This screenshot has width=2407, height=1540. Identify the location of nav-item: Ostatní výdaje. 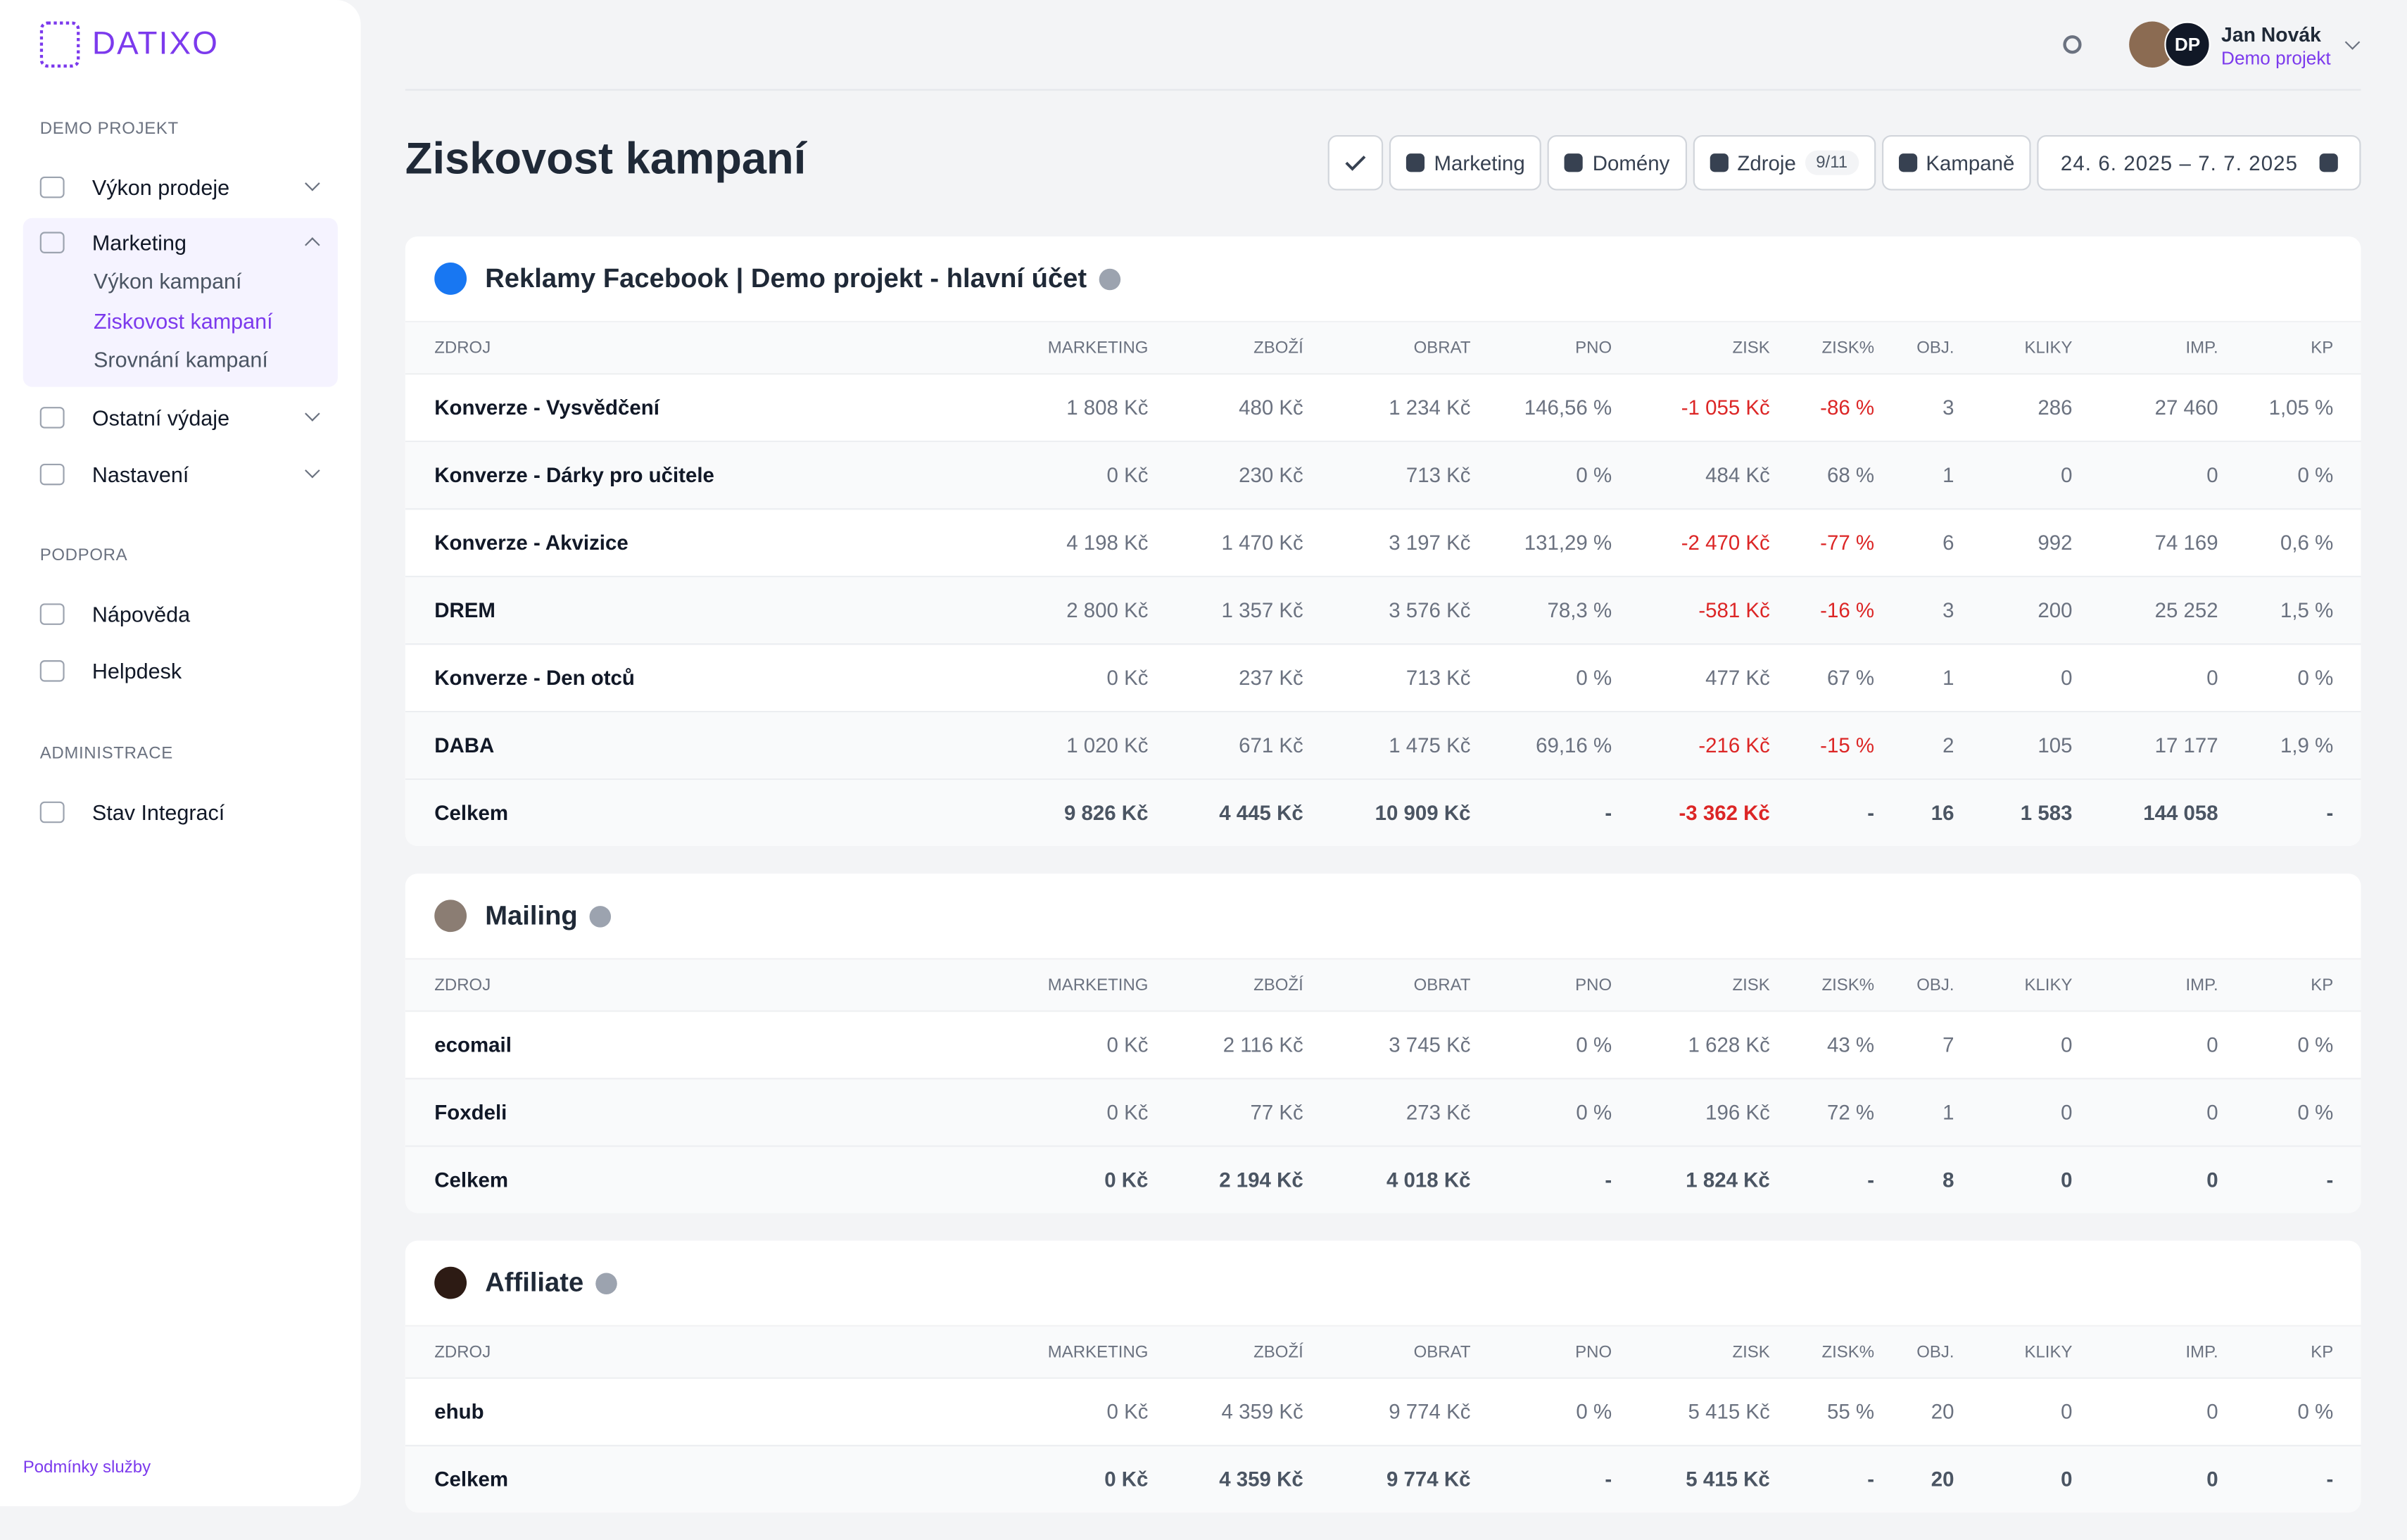
(182, 418).